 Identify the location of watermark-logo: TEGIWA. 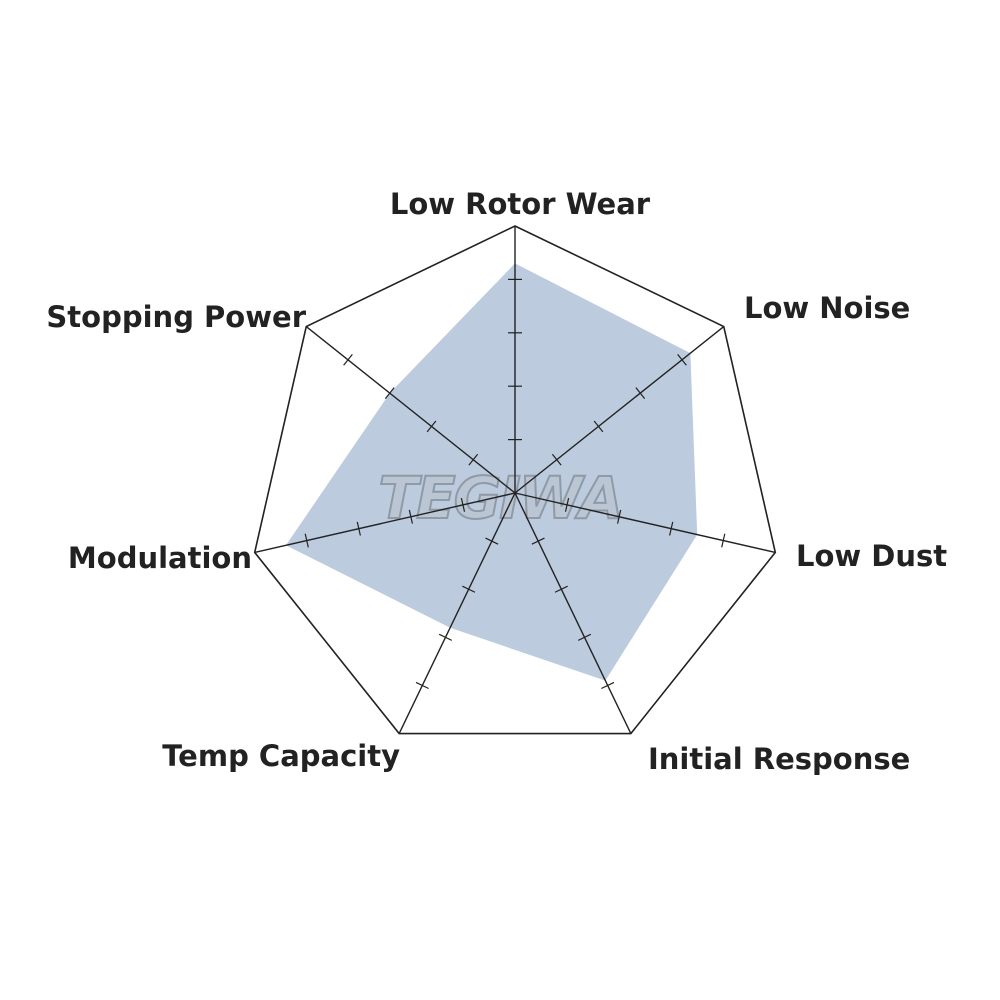
(499, 498).